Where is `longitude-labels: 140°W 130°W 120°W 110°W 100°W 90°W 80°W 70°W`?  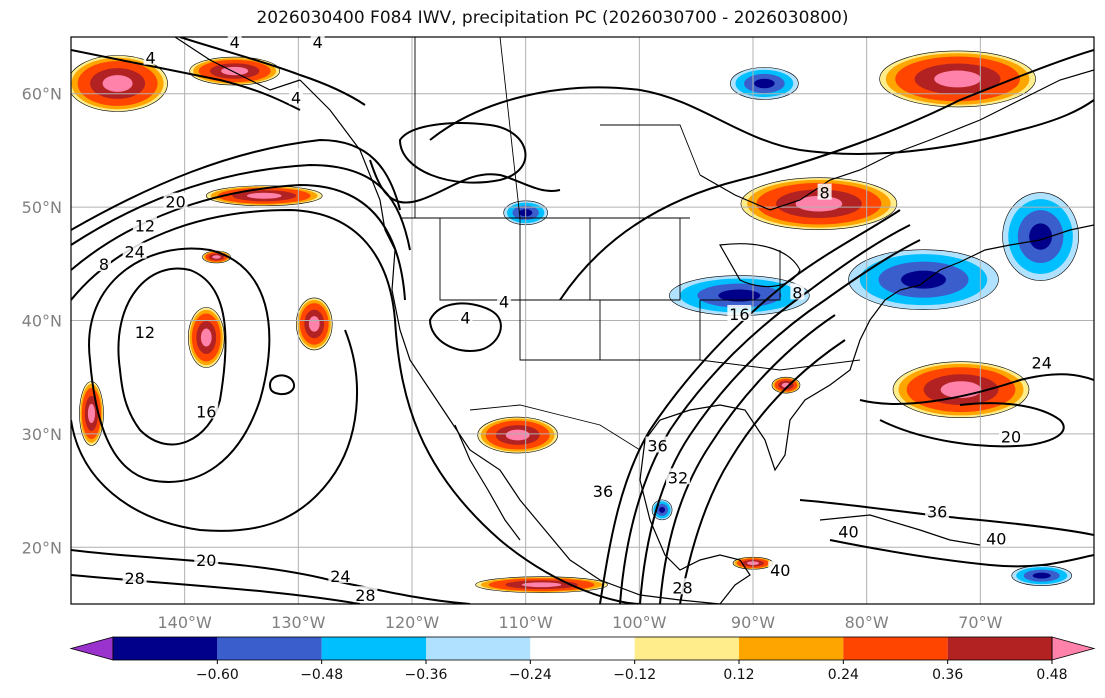
longitude-labels: 140°W 130°W 120°W 110°W 100°W 90°W 80°W 70°W is located at coordinates (579, 622).